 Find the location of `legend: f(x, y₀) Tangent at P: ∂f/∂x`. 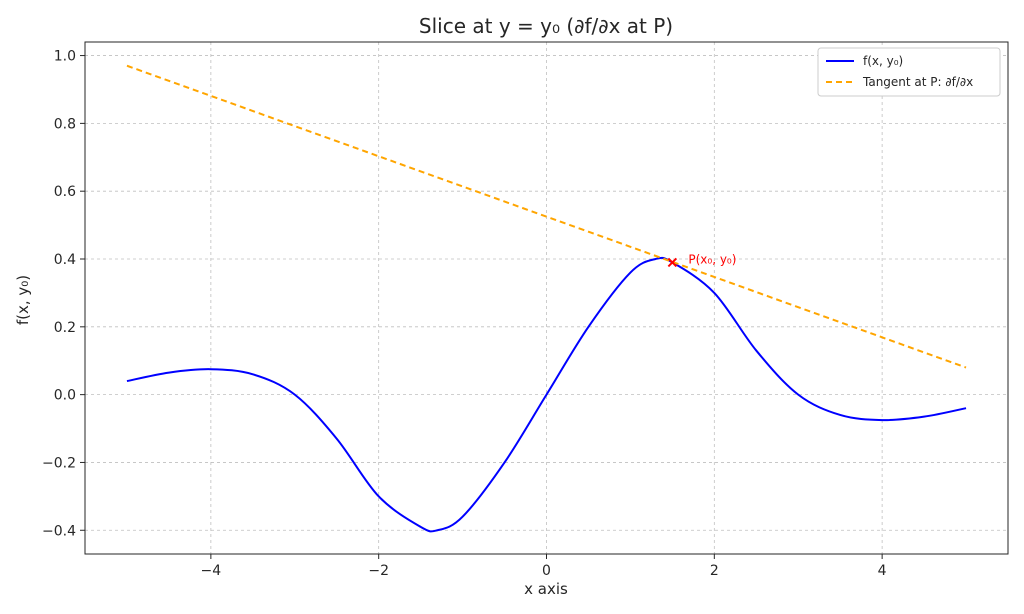

legend: f(x, y₀) Tangent at P: ∂f/∂x is located at coordinates (909, 72).